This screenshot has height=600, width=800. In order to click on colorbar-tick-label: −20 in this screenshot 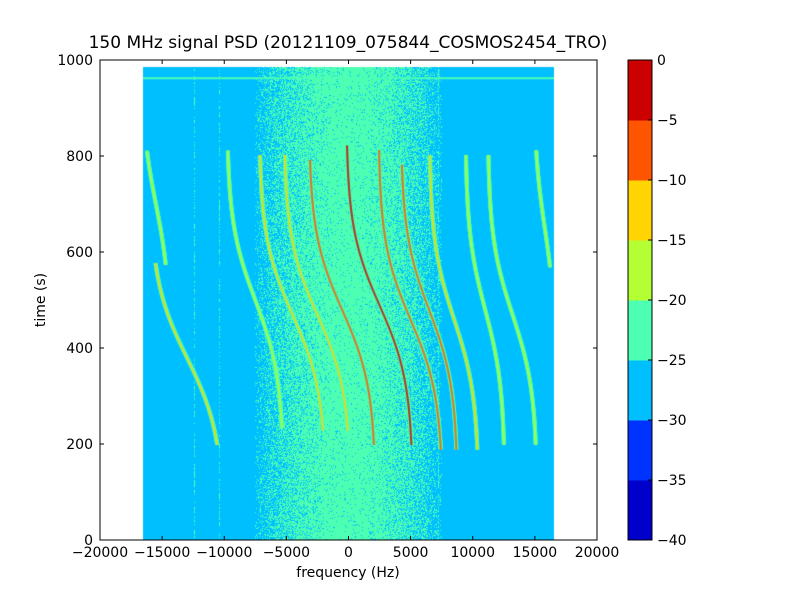, I will do `click(672, 301)`.